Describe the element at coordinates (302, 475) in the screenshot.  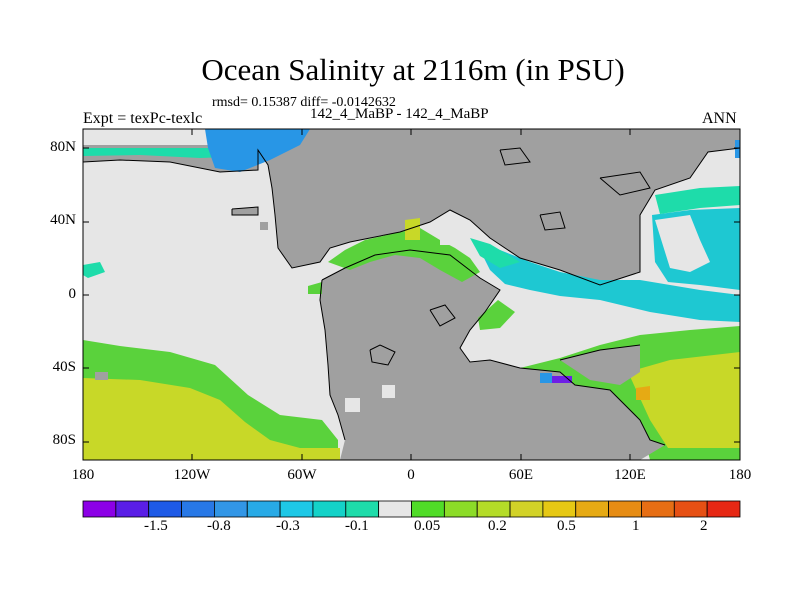
I see `lon-tick-label: 60W` at that location.